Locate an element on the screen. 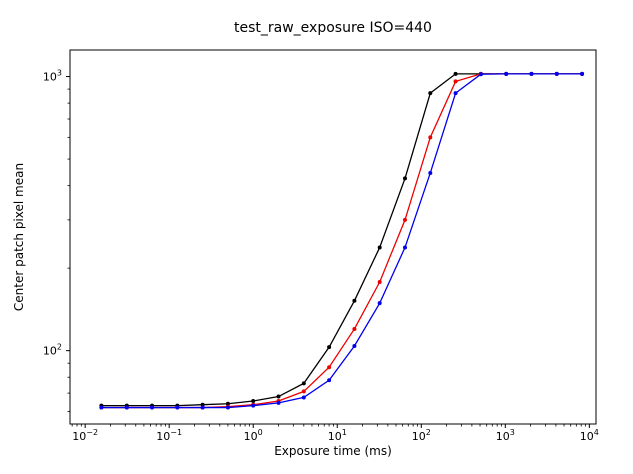 The width and height of the screenshot is (633, 474). x-tick-label: 10¹ is located at coordinates (337, 435).